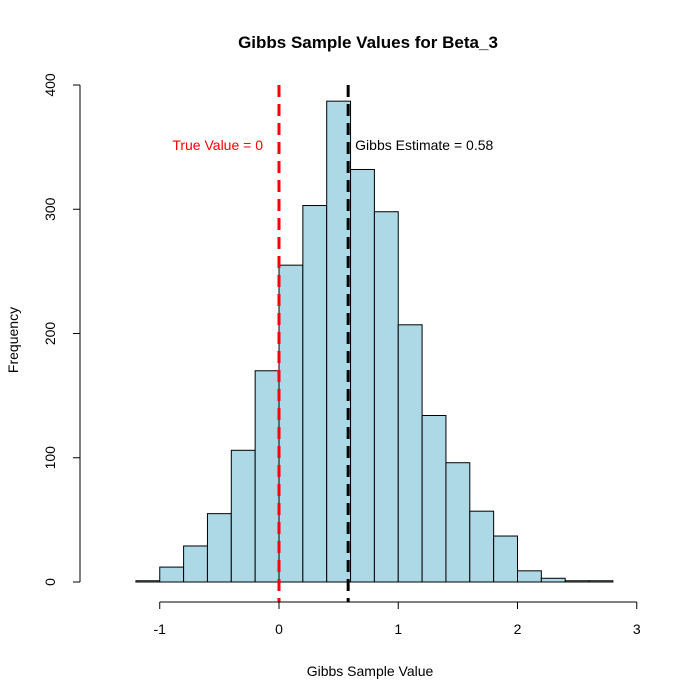 The image size is (700, 700). What do you see at coordinates (397, 619) in the screenshot?
I see `x-axis: -1 0 1 2 3` at bounding box center [397, 619].